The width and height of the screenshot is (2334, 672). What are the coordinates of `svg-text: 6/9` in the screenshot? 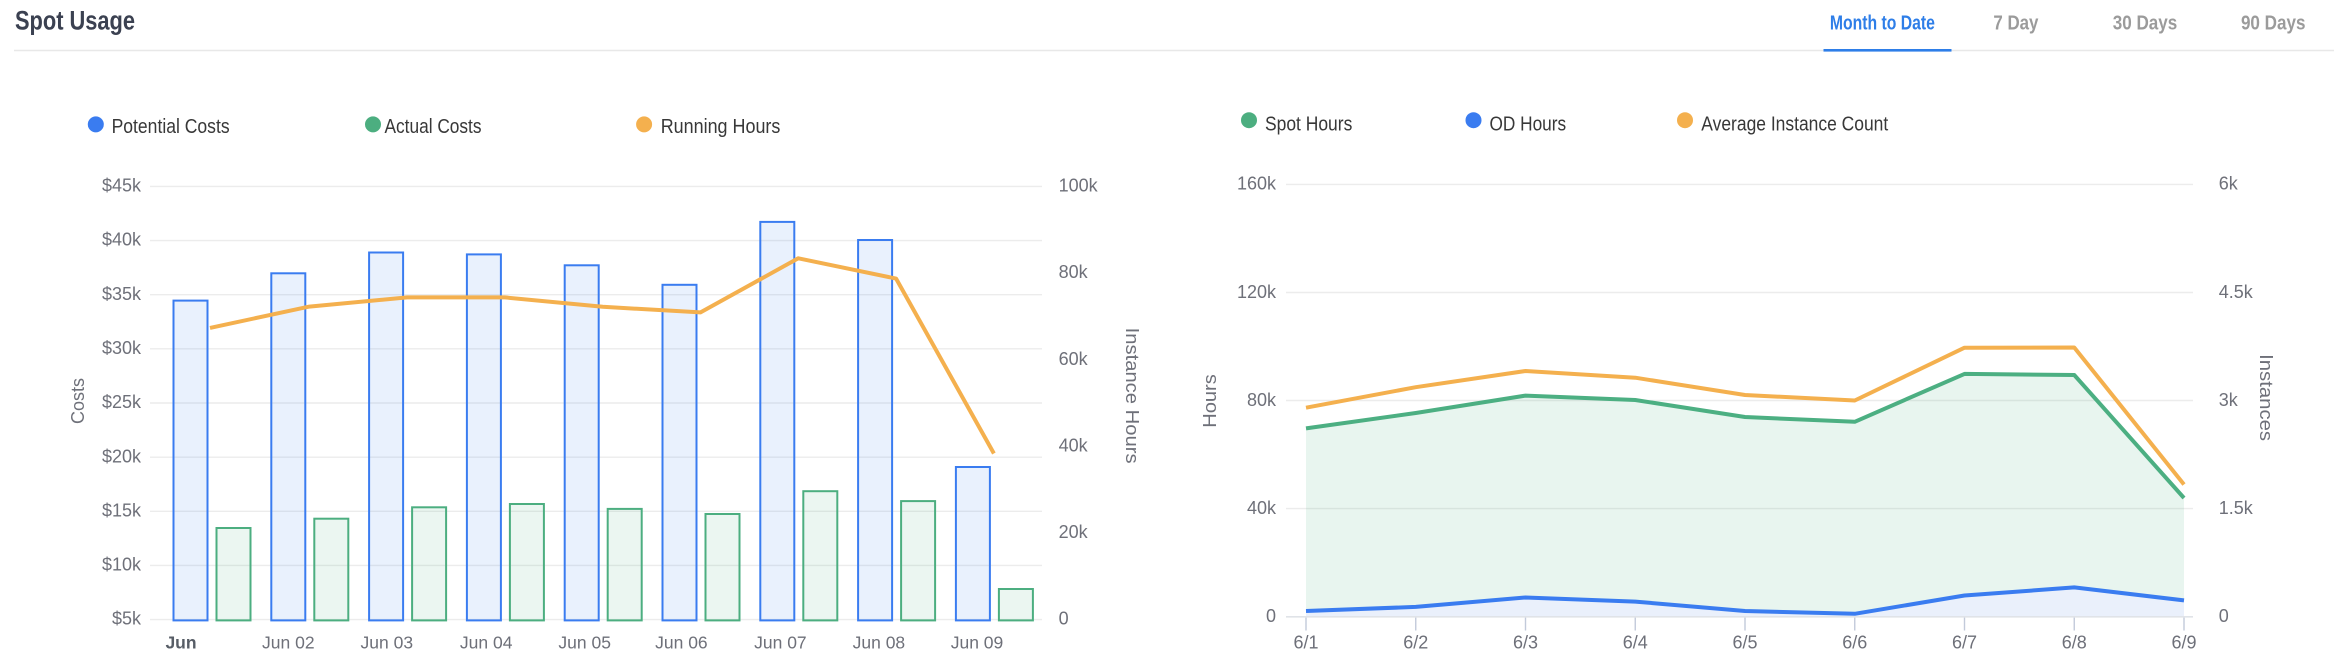 It's located at (2183, 642).